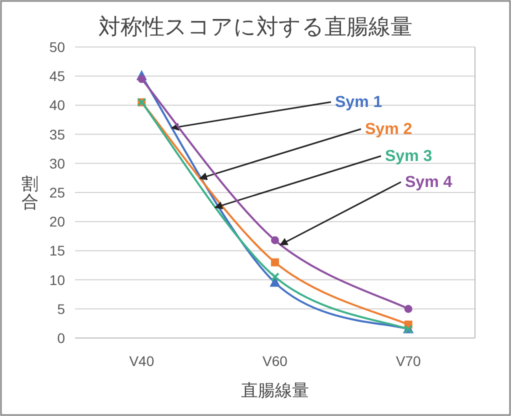 The width and height of the screenshot is (511, 416). Describe the element at coordinates (408, 361) in the screenshot. I see `xtick: V70` at that location.